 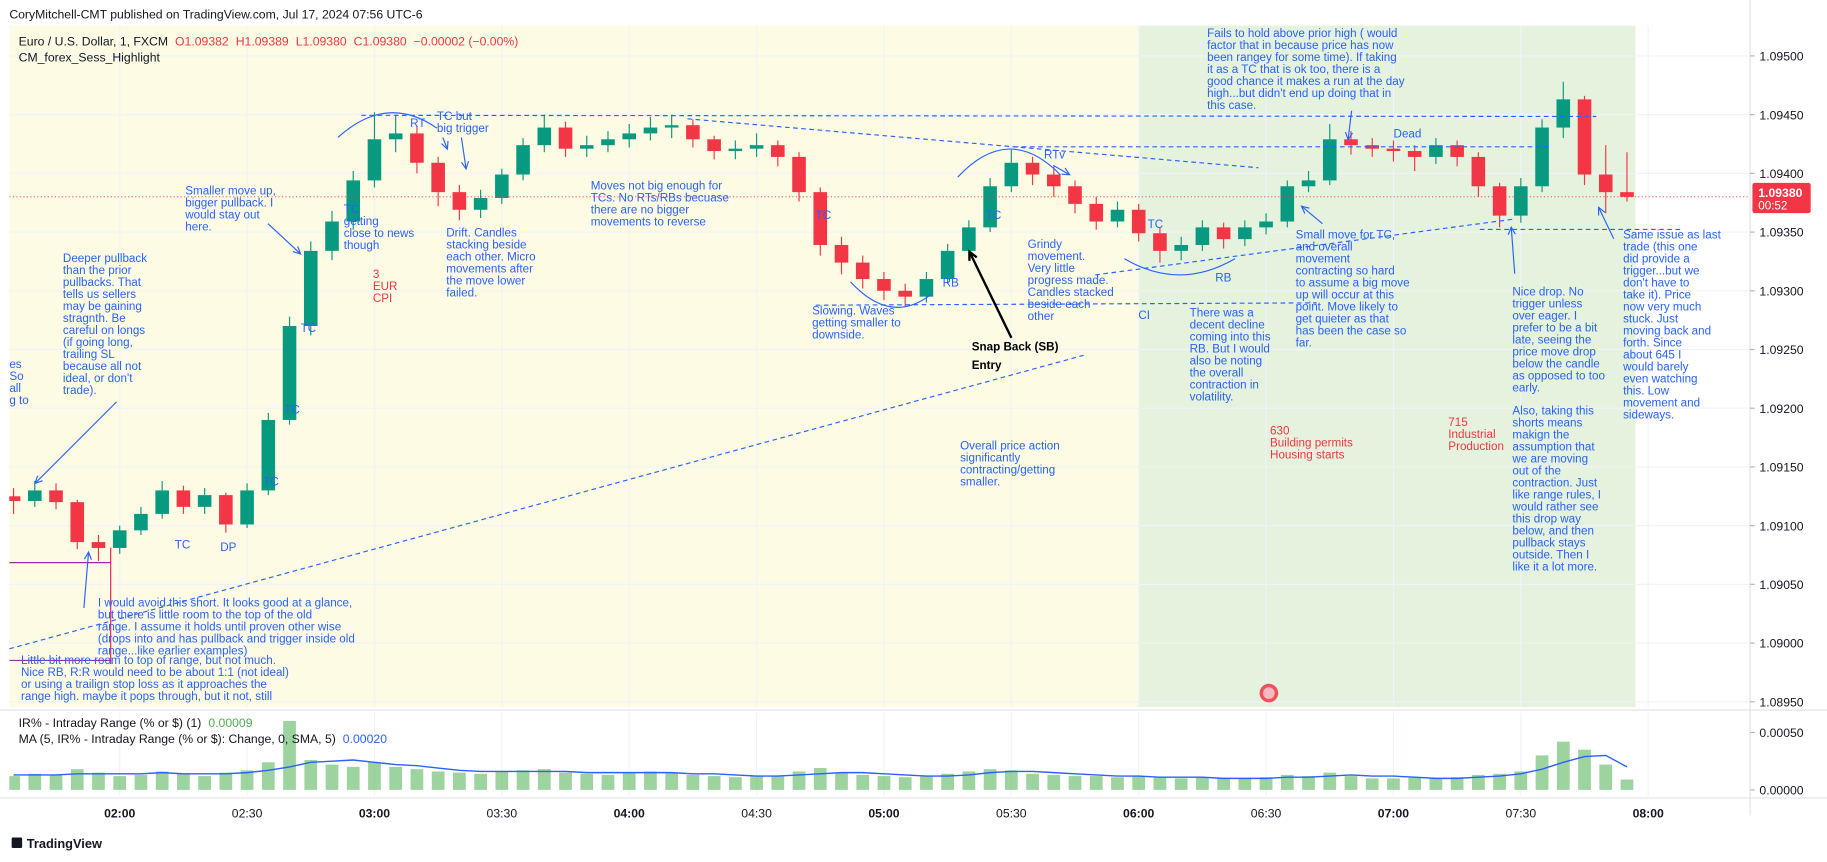 What do you see at coordinates (1057, 256) in the screenshot?
I see `annotation-line: movement.` at bounding box center [1057, 256].